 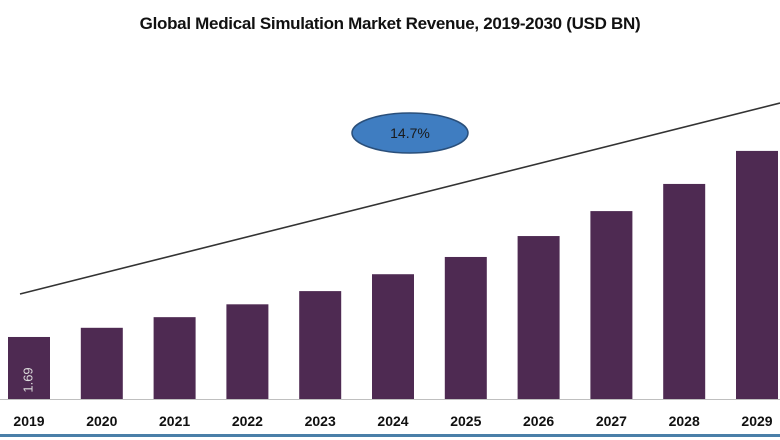 I want to click on bottom-rule, so click(x=390, y=435).